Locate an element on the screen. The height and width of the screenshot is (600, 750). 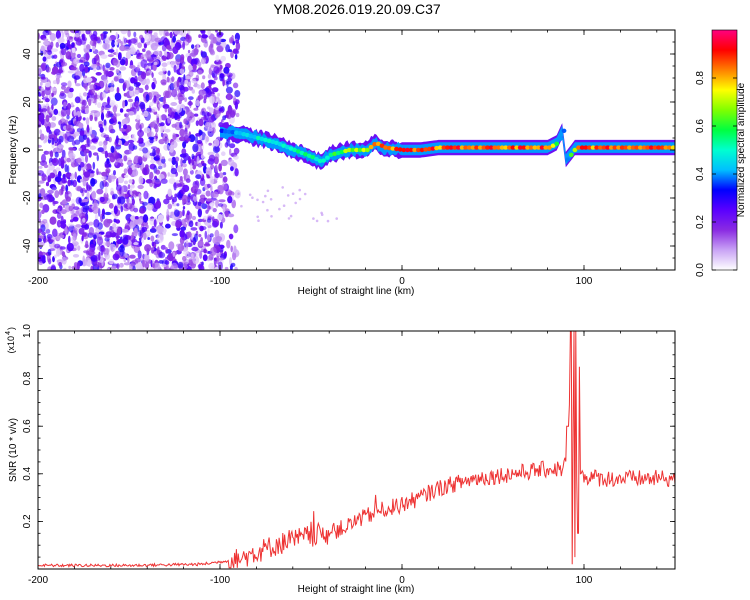
colorbar-label: Normalized spectral amplitude is located at coordinates (741, 149).